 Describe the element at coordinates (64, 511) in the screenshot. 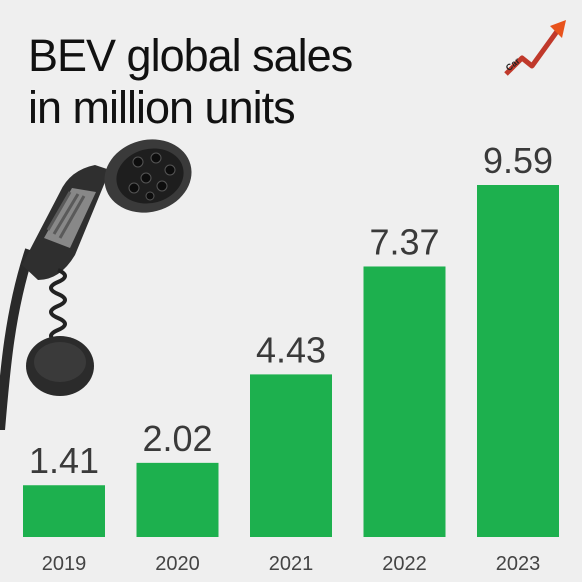

I see `bar-2019` at that location.